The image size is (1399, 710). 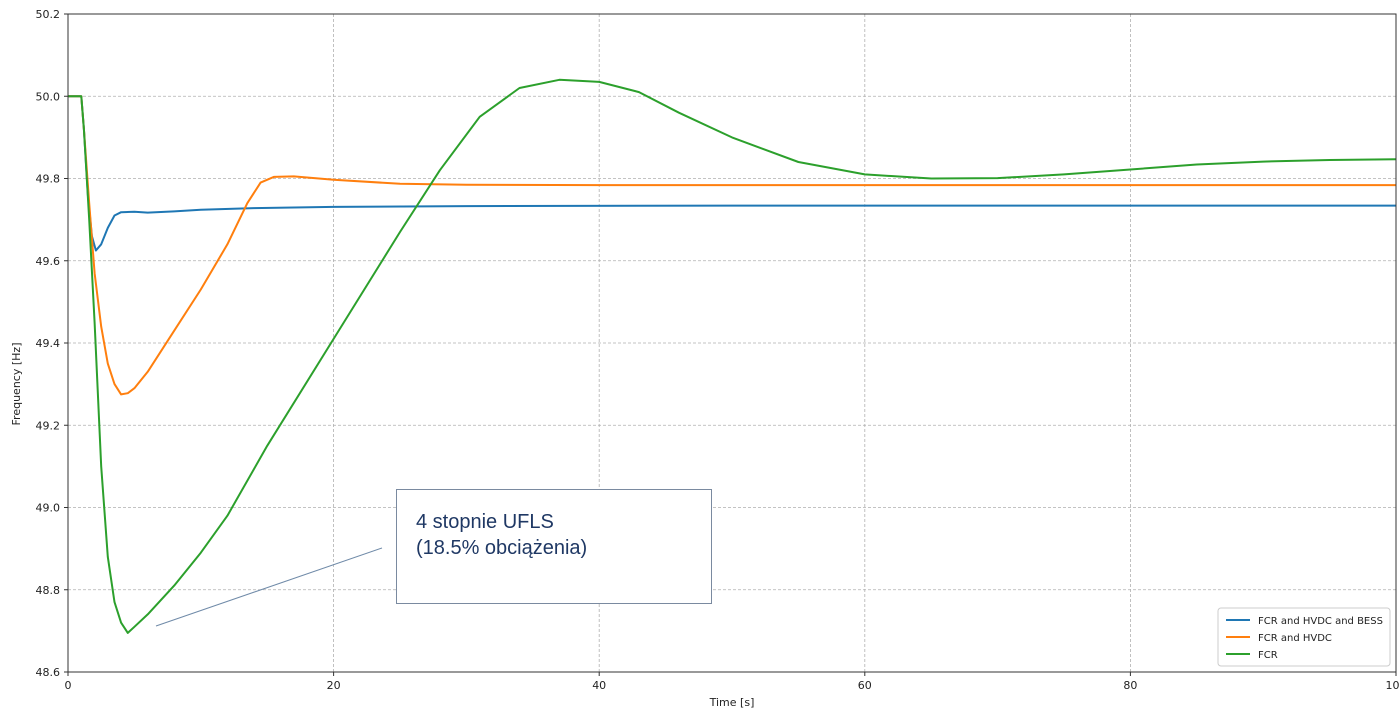 I want to click on x-tick-label: 80, so click(x=1130, y=685).